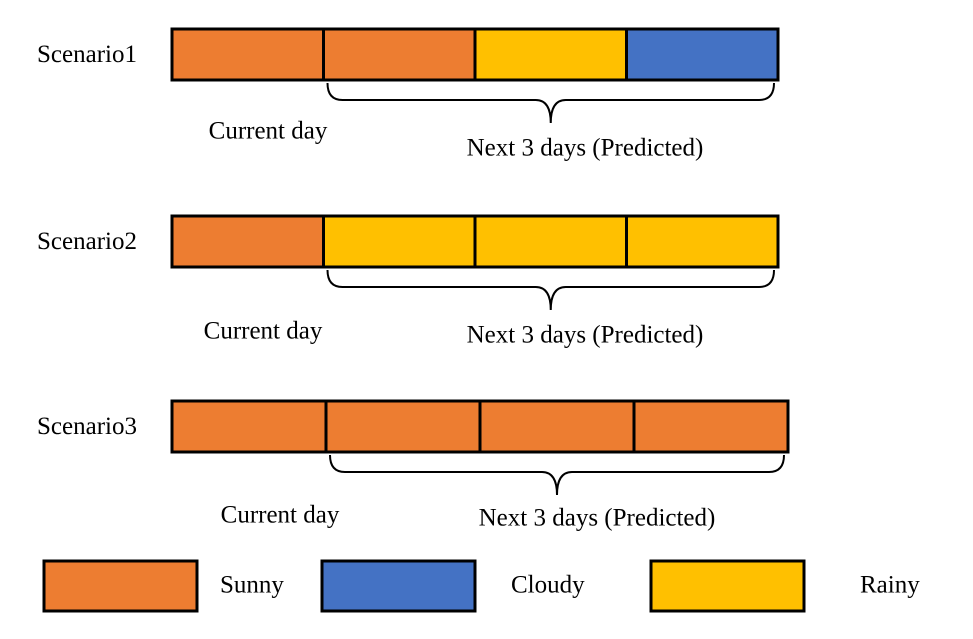 The height and width of the screenshot is (639, 973). I want to click on scenario-label: Scenario1, so click(87, 54).